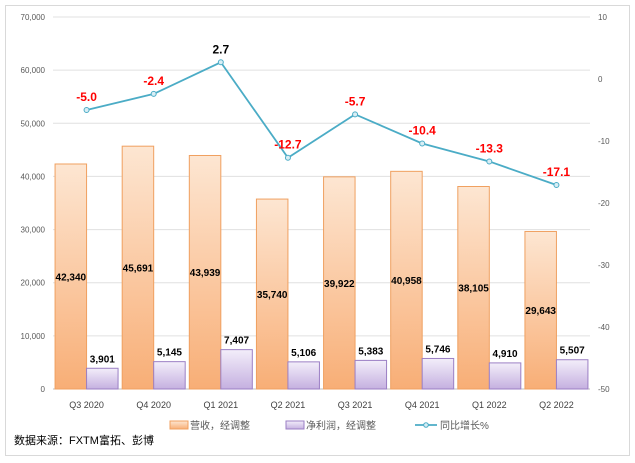 This screenshot has height=463, width=635. What do you see at coordinates (33, 336) in the screenshot?
I see `y-left-tick-label: 10,000` at bounding box center [33, 336].